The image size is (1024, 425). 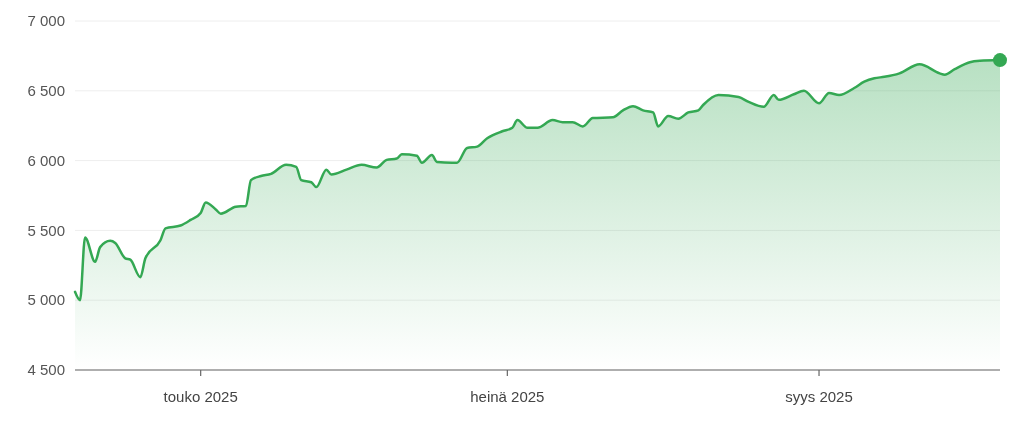 I want to click on y-tick-label: 7 000, so click(x=46, y=21).